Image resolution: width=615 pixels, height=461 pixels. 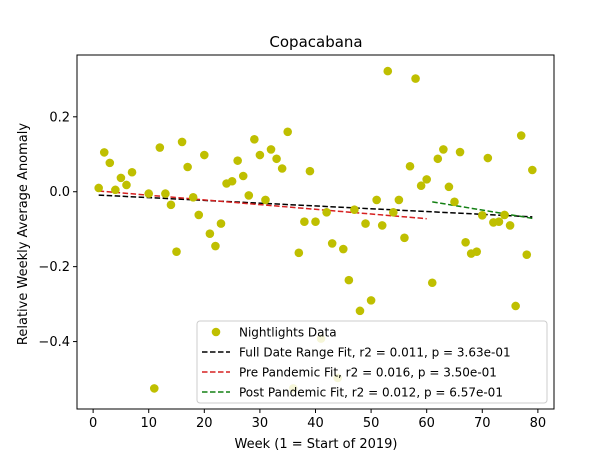 I want to click on y-tick-label: 0.0, so click(x=59, y=192).